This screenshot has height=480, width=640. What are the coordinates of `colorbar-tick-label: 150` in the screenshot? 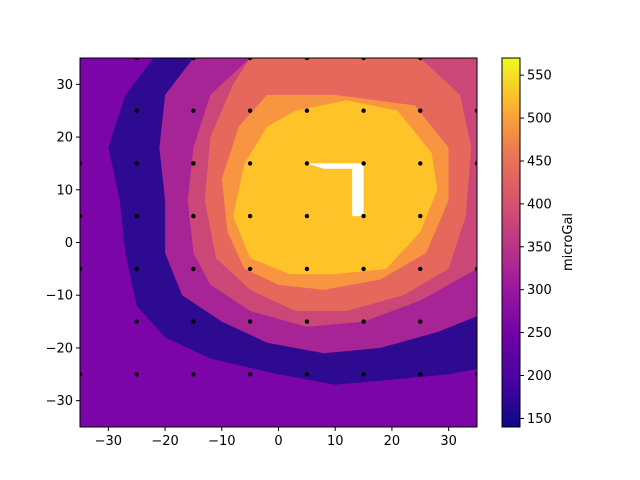 It's located at (539, 419).